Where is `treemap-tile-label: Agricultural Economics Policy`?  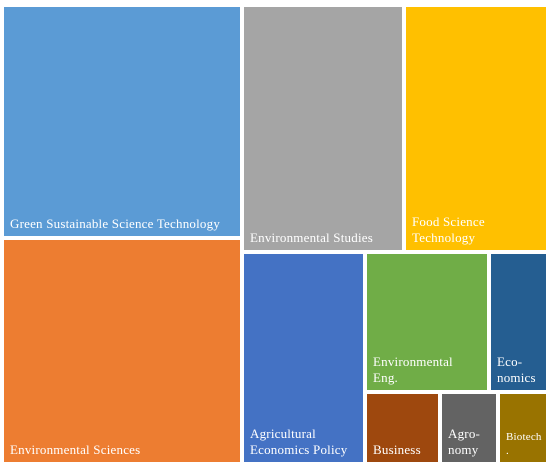
treemap-tile-label: Agricultural Economics Policy is located at coordinates (299, 441).